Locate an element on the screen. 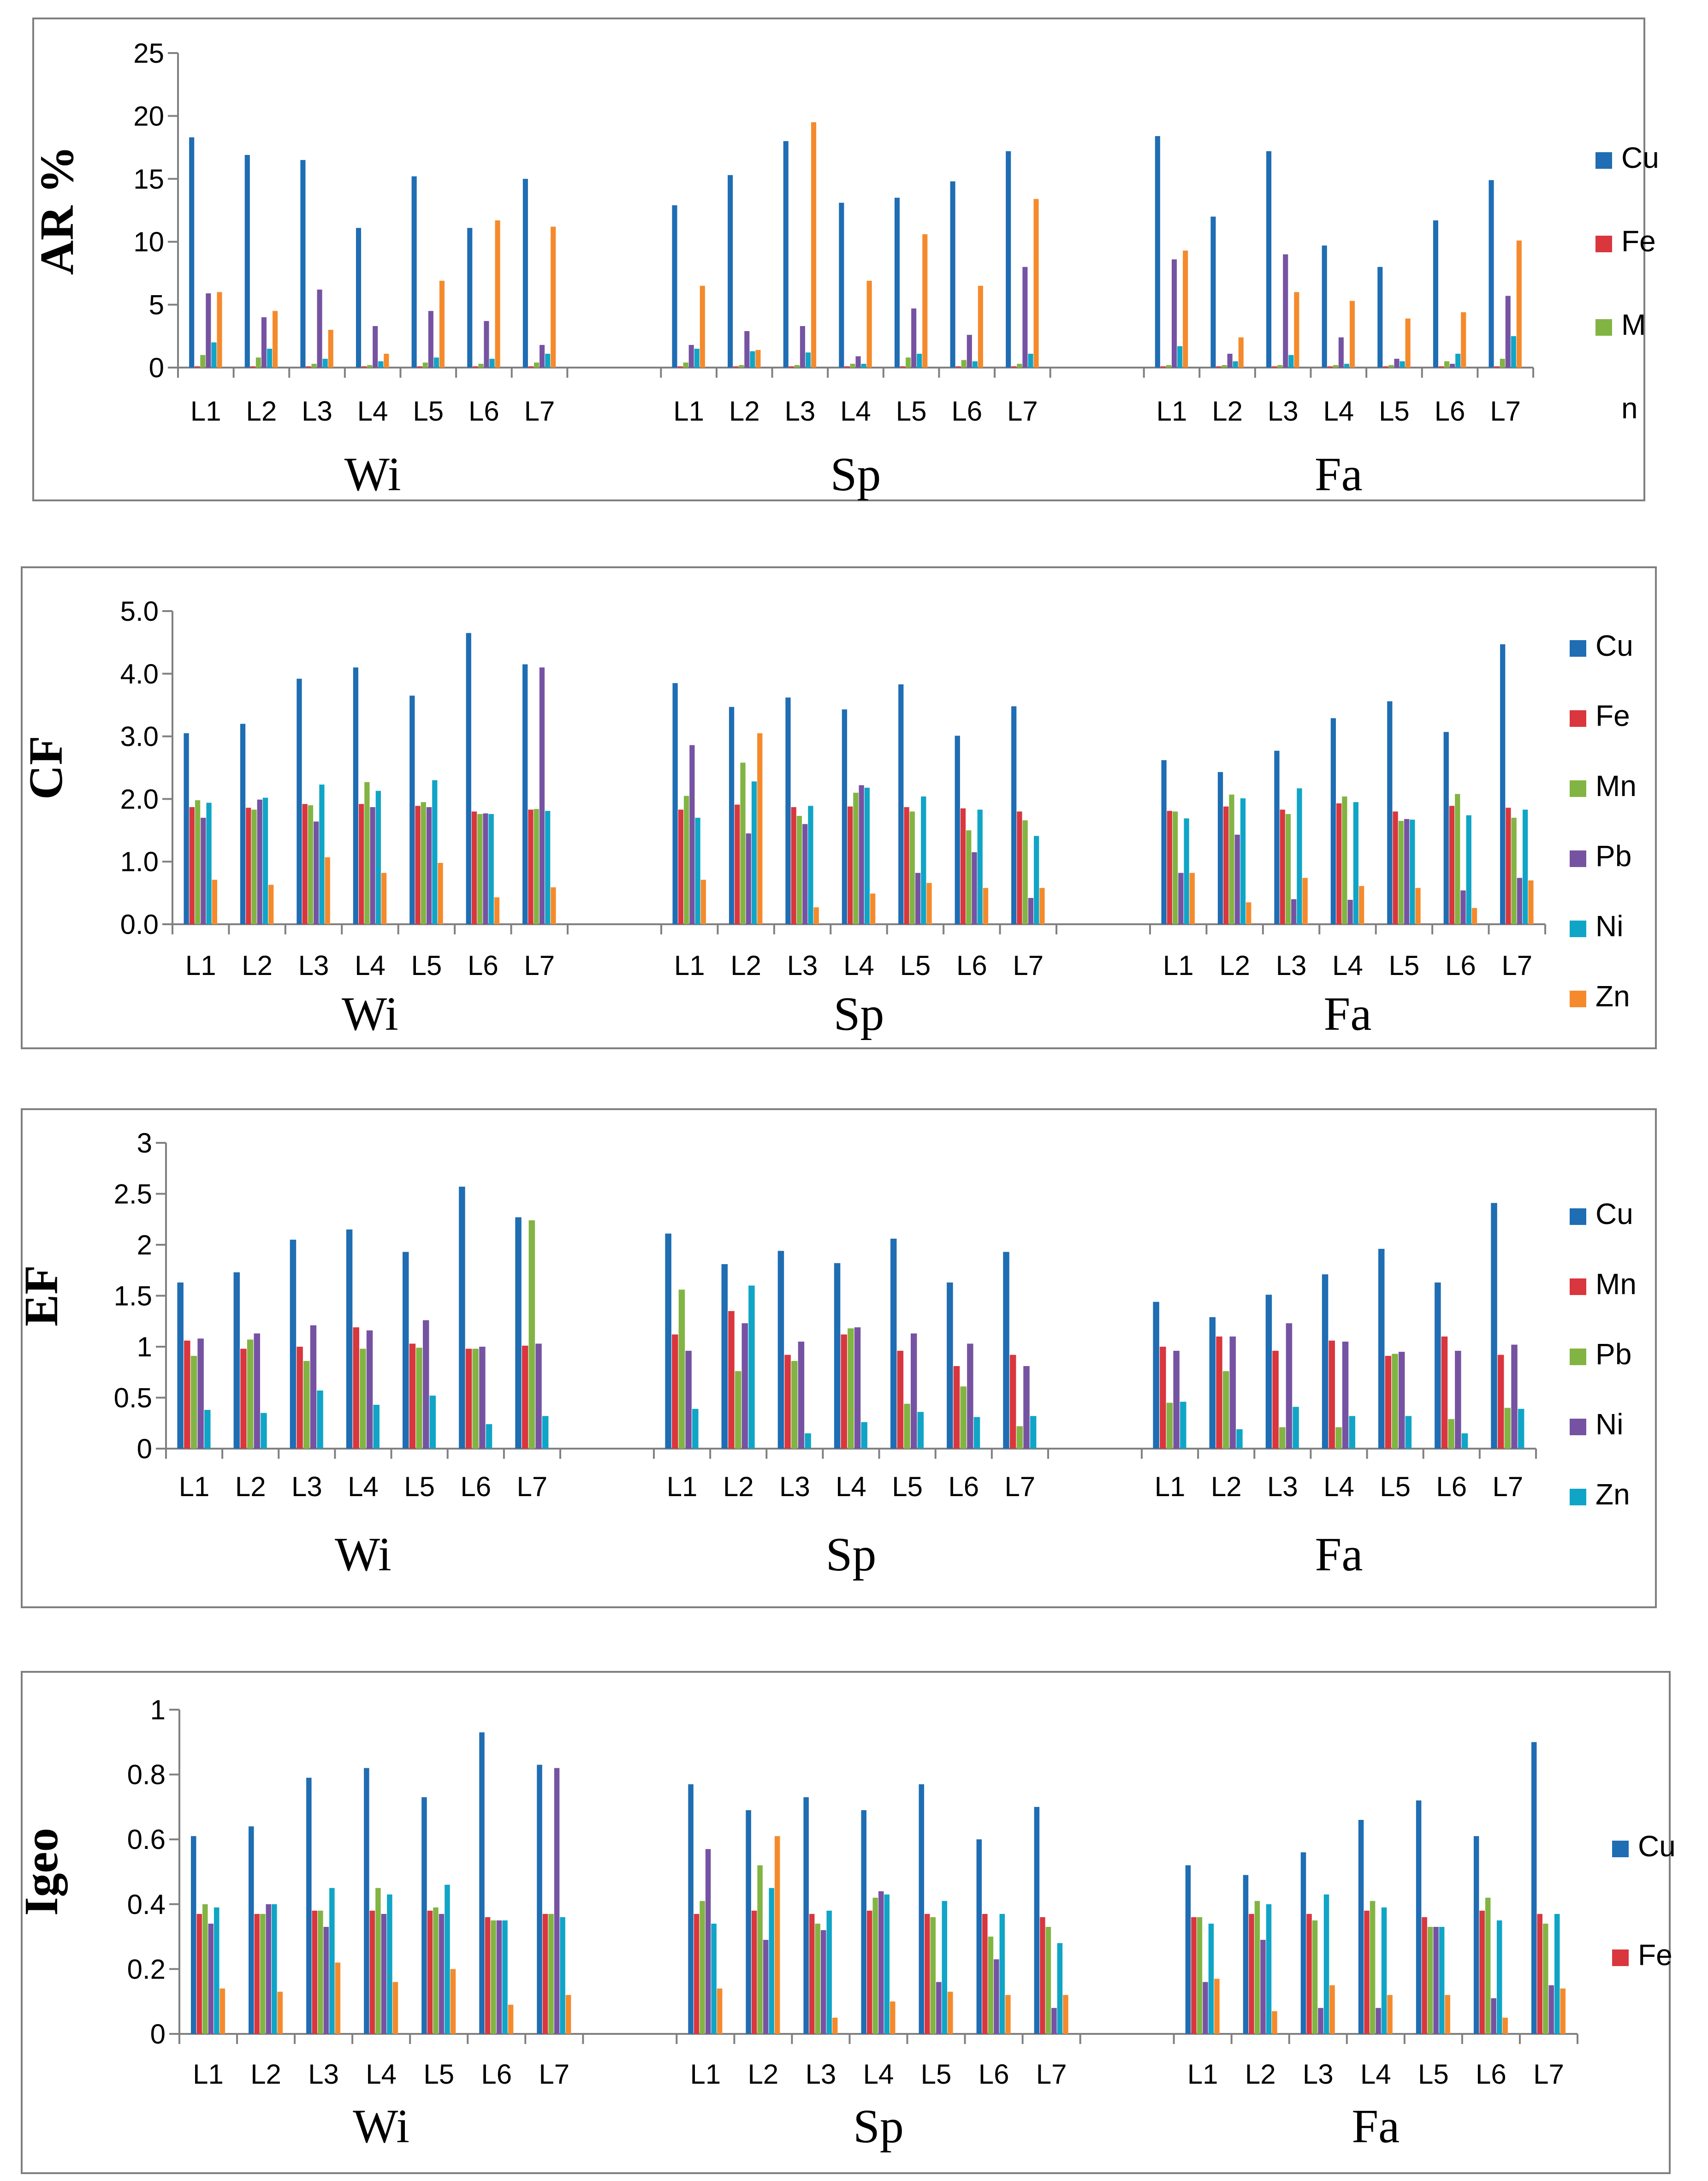 This screenshot has height=2181, width=1708. bar-Ni-Wi-L6 is located at coordinates (491, 869).